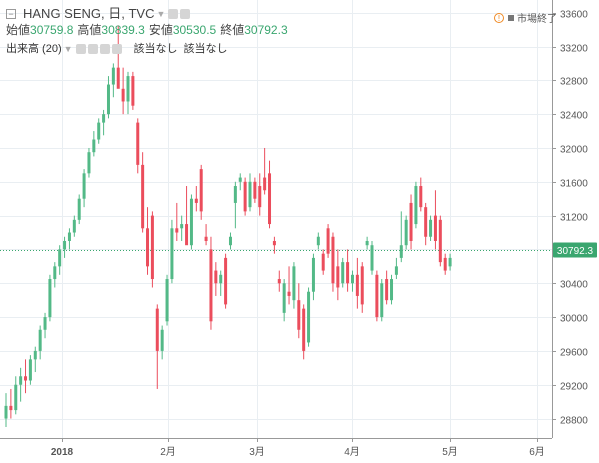  Describe the element at coordinates (537, 19) in the screenshot. I see `market-status-label: 市場終了` at that location.